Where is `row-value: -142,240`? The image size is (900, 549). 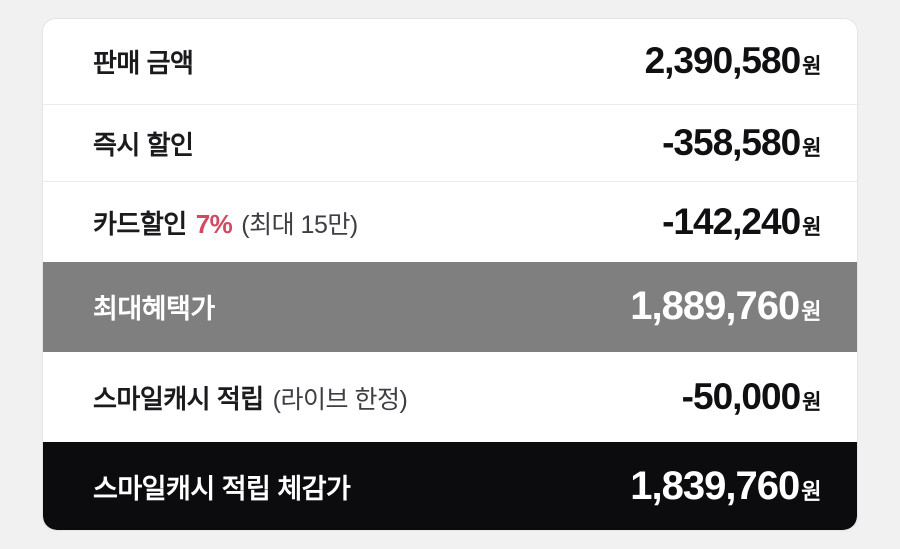
row-value: -142,240 is located at coordinates (731, 222).